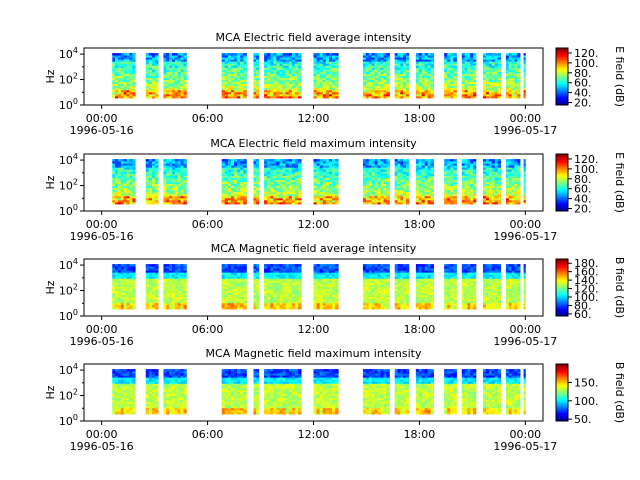 This screenshot has width=640, height=480. What do you see at coordinates (590, 78) in the screenshot?
I see `colorbar: 20.40.60.80.100.120. E field (dB)` at bounding box center [590, 78].